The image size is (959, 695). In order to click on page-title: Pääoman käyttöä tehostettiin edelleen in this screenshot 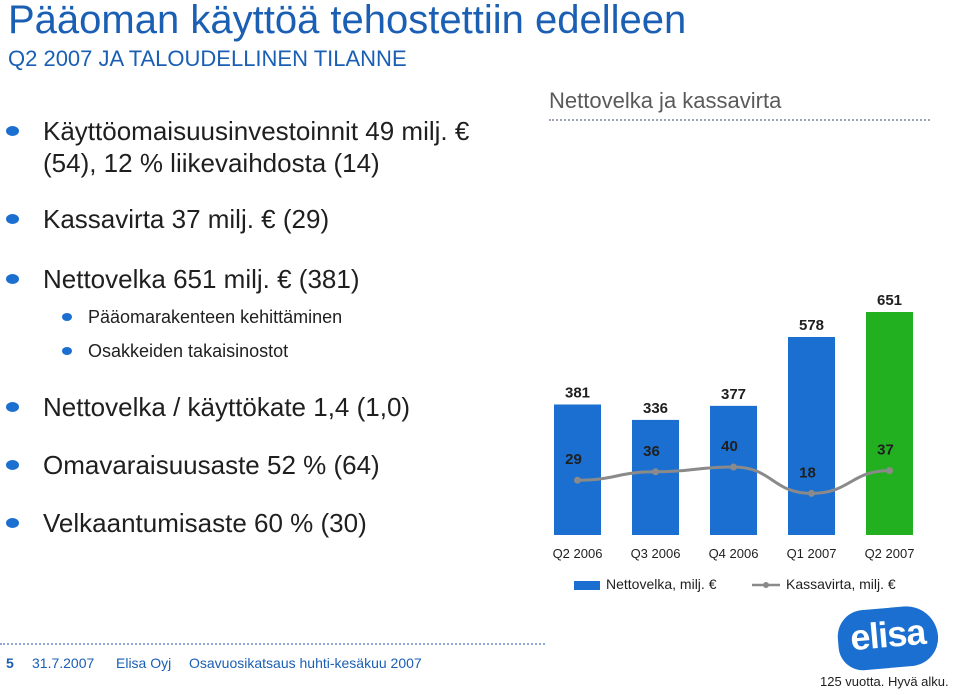, I will do `click(347, 21)`.